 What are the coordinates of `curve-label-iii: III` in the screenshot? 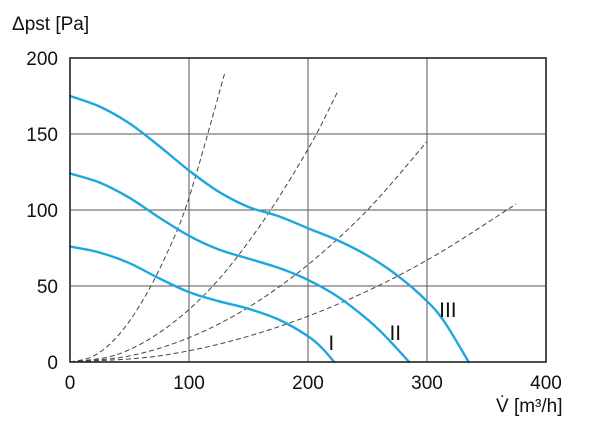 It's located at (448, 310).